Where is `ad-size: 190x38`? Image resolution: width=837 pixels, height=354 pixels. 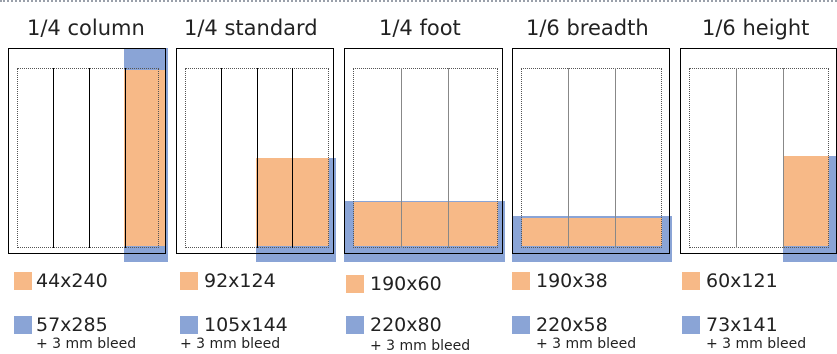 ad-size: 190x38 is located at coordinates (572, 281).